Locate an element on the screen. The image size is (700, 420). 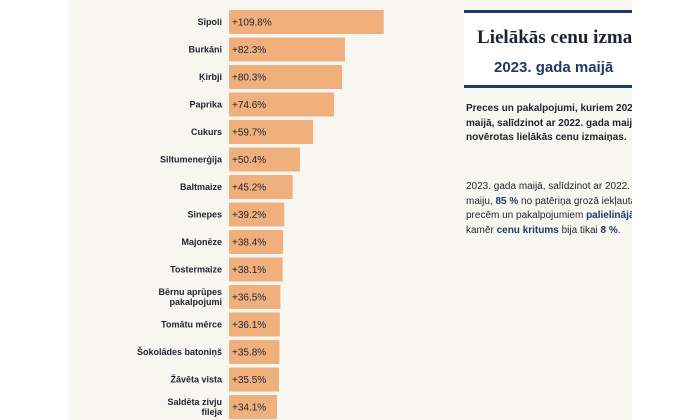
page-subtitle: 2023. gada maijā is located at coordinates (554, 67).